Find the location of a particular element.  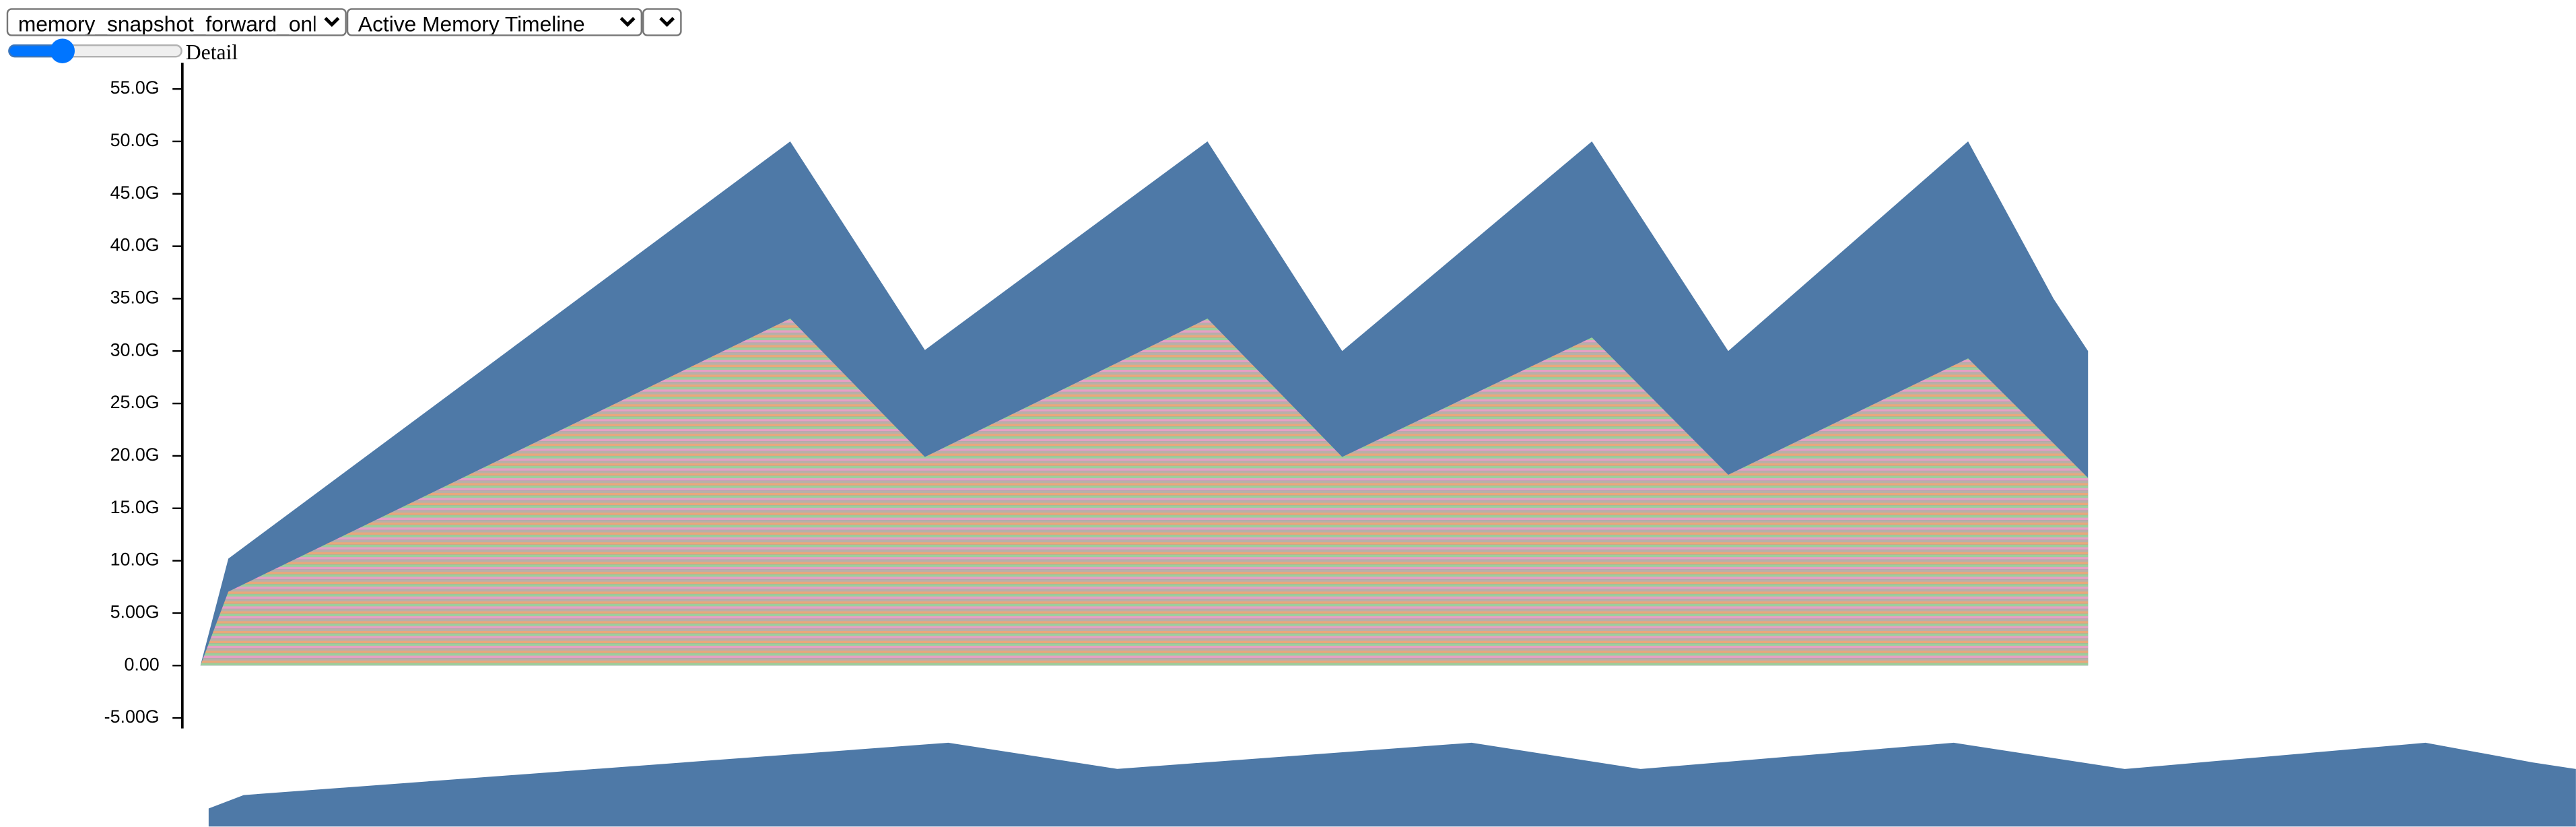

file-select: memory_snapshot_forward_only.pickle is located at coordinates (177, 22).